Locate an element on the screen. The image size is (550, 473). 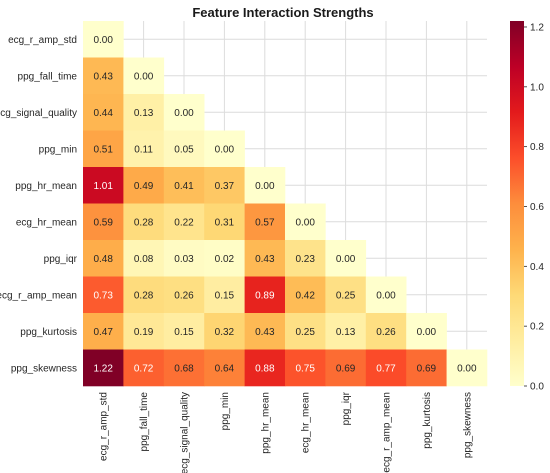
cell-value-label: 0.22 is located at coordinates (184, 222).